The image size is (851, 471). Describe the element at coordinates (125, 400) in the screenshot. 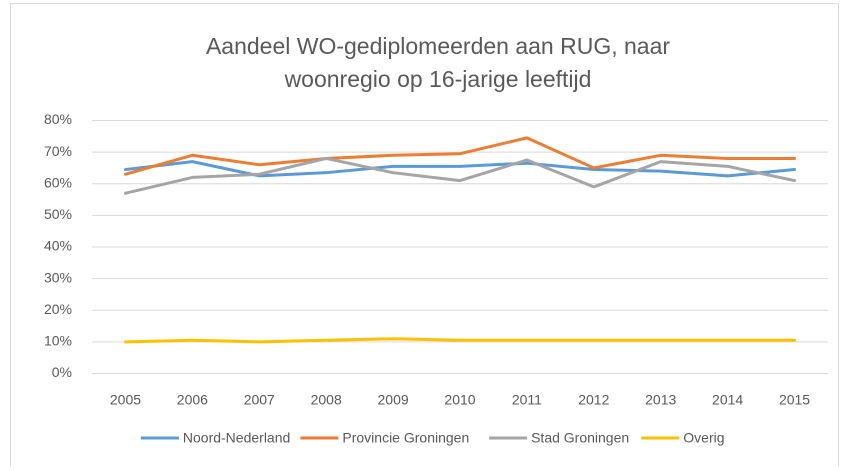

I see `x-tick-label: 2005` at that location.